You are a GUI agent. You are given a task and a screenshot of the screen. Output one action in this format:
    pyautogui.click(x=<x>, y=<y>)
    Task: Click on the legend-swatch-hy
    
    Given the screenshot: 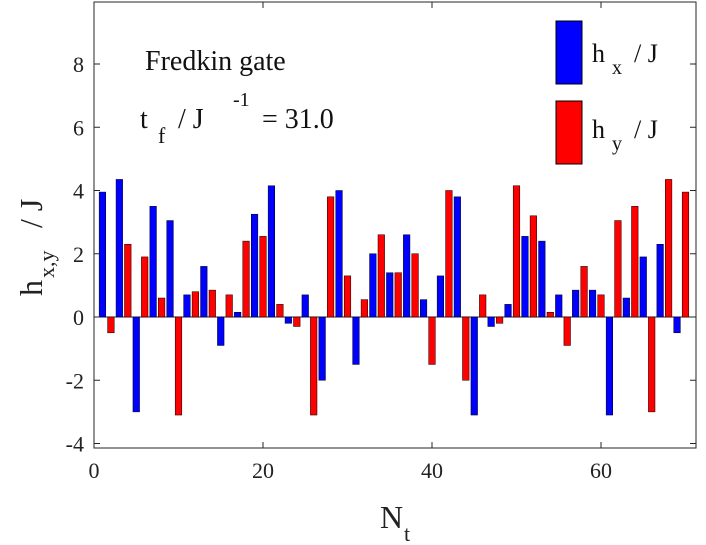 What is the action you would take?
    pyautogui.click(x=569, y=132)
    